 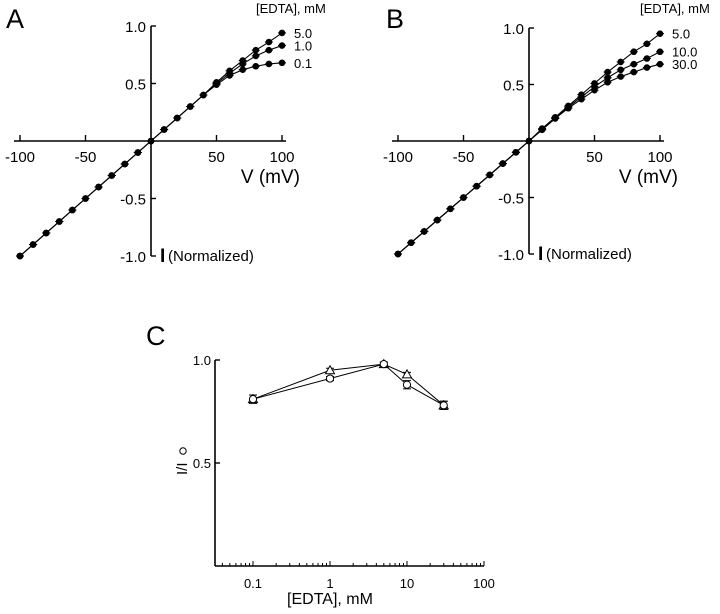 I want to click on x-axis-label: V (mV), so click(x=270, y=177).